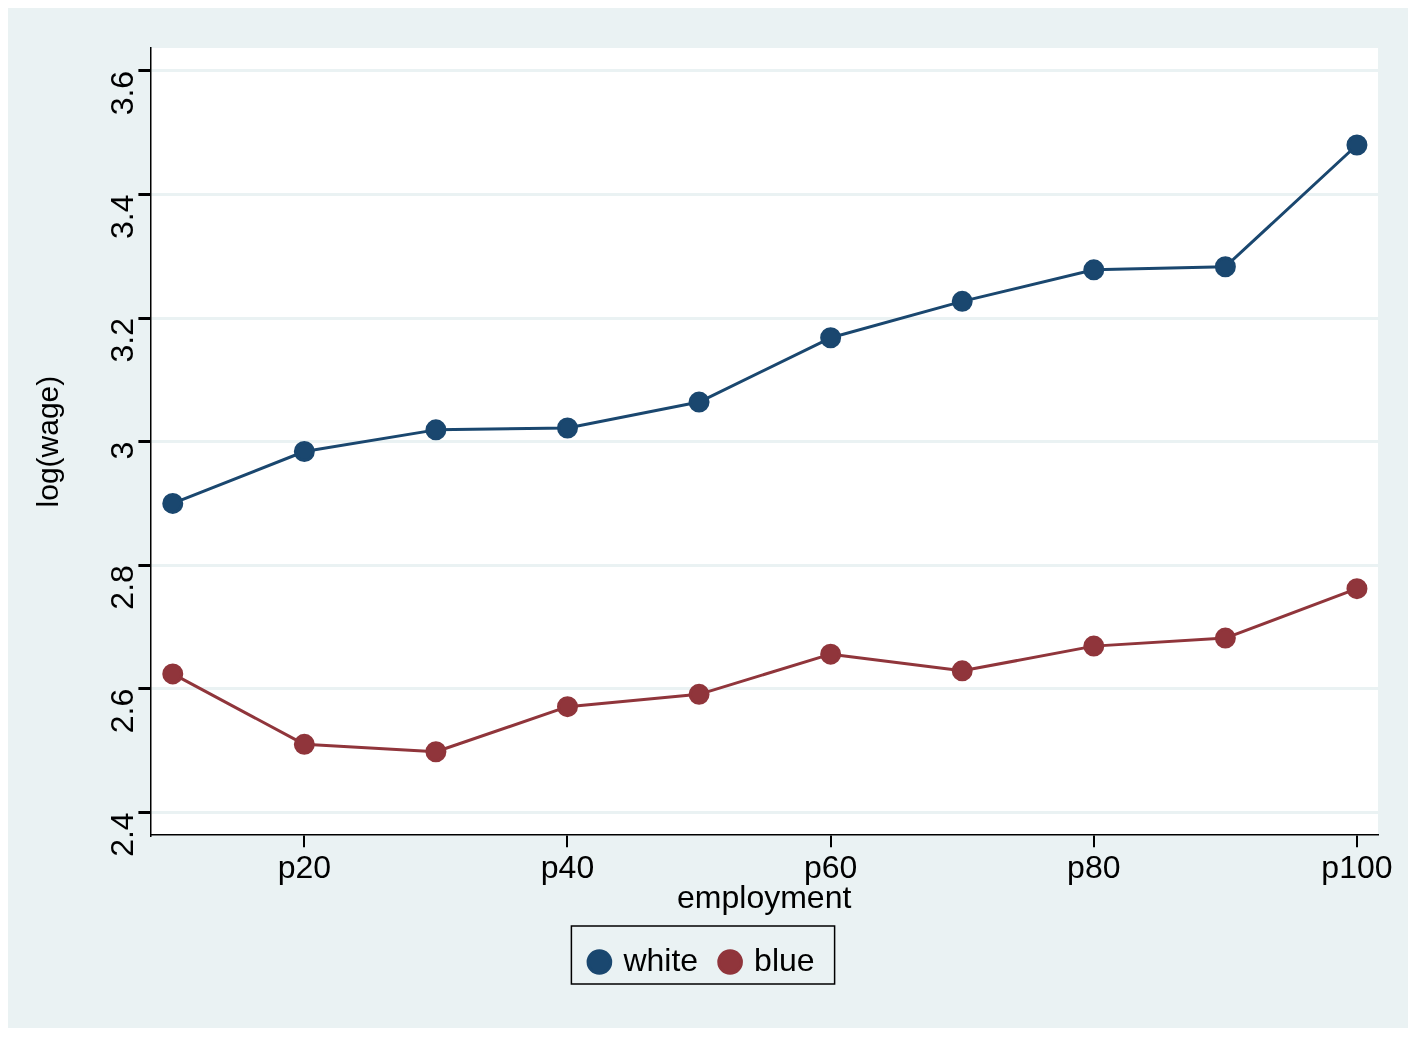 The width and height of the screenshot is (1427, 1040). Describe the element at coordinates (304, 867) in the screenshot. I see `x-tick-label: p20` at that location.